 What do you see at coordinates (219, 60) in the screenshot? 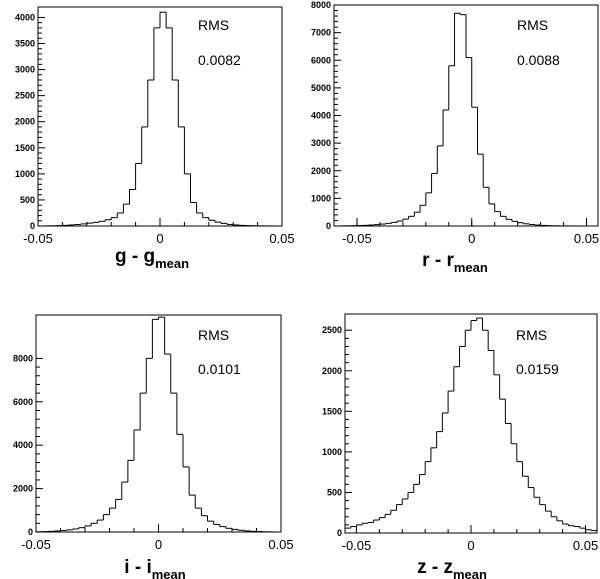
I see `rms-value: 0.0082` at bounding box center [219, 60].